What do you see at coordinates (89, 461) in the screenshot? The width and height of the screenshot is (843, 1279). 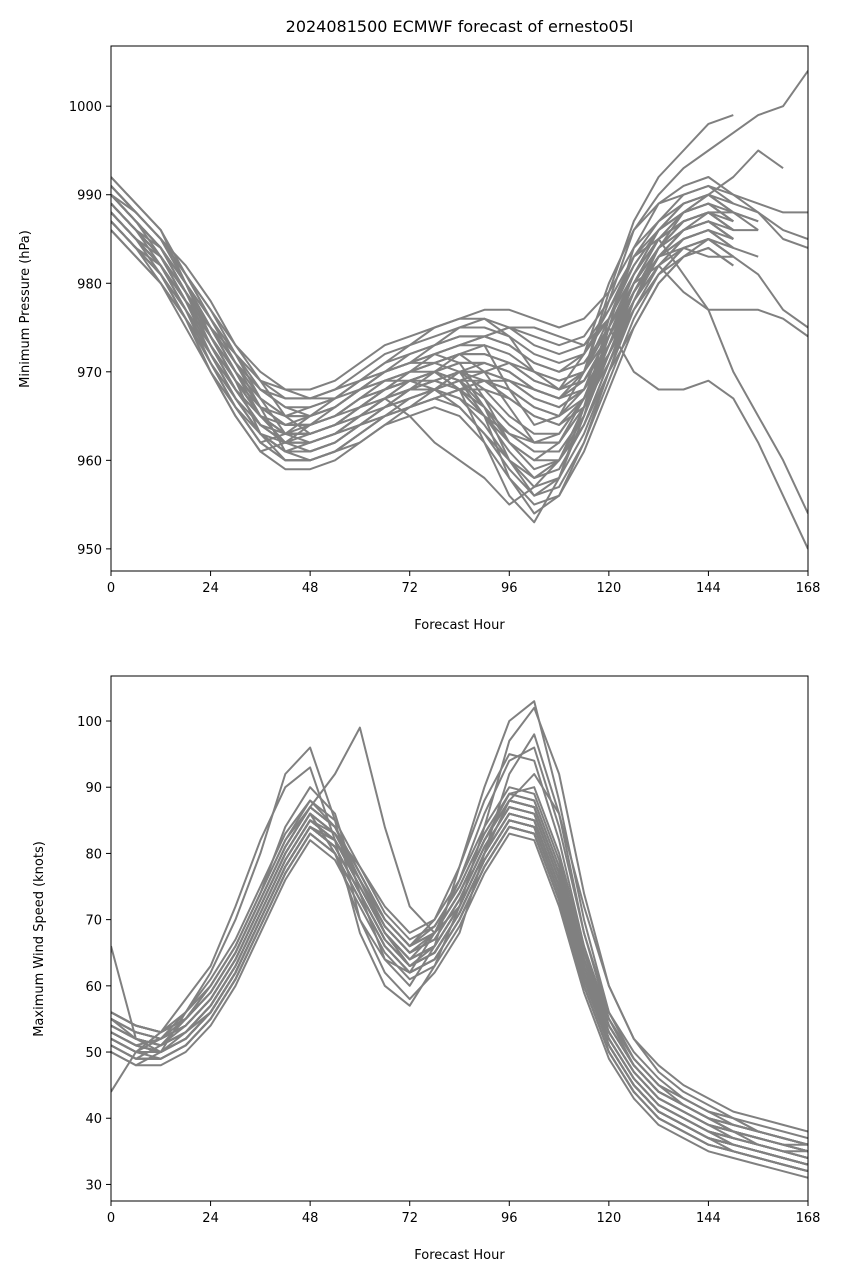 I see `y-tick-label: 960` at bounding box center [89, 461].